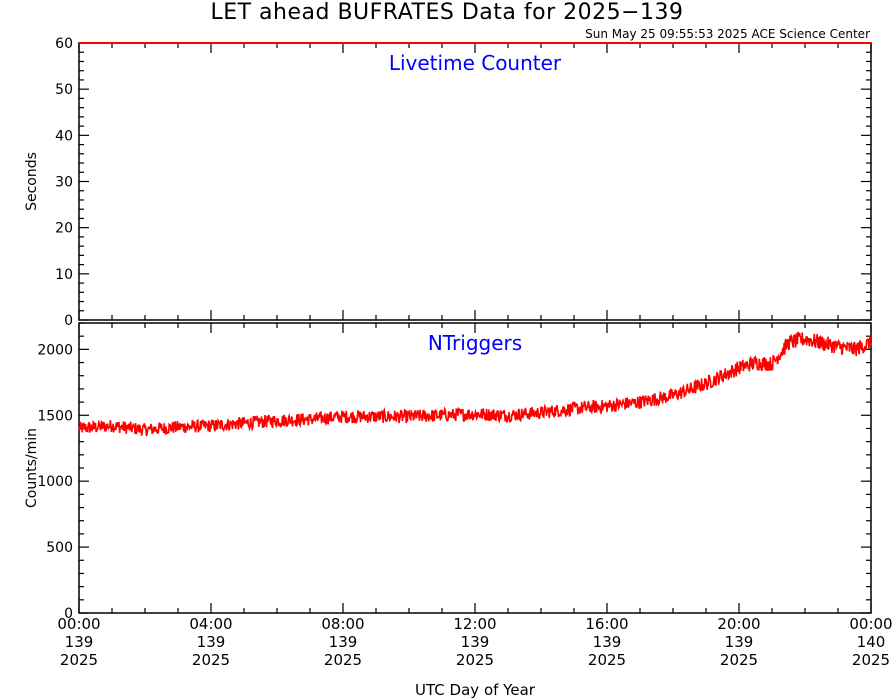 The image size is (894, 700). I want to click on x-tick-label: 12:00, so click(474, 624).